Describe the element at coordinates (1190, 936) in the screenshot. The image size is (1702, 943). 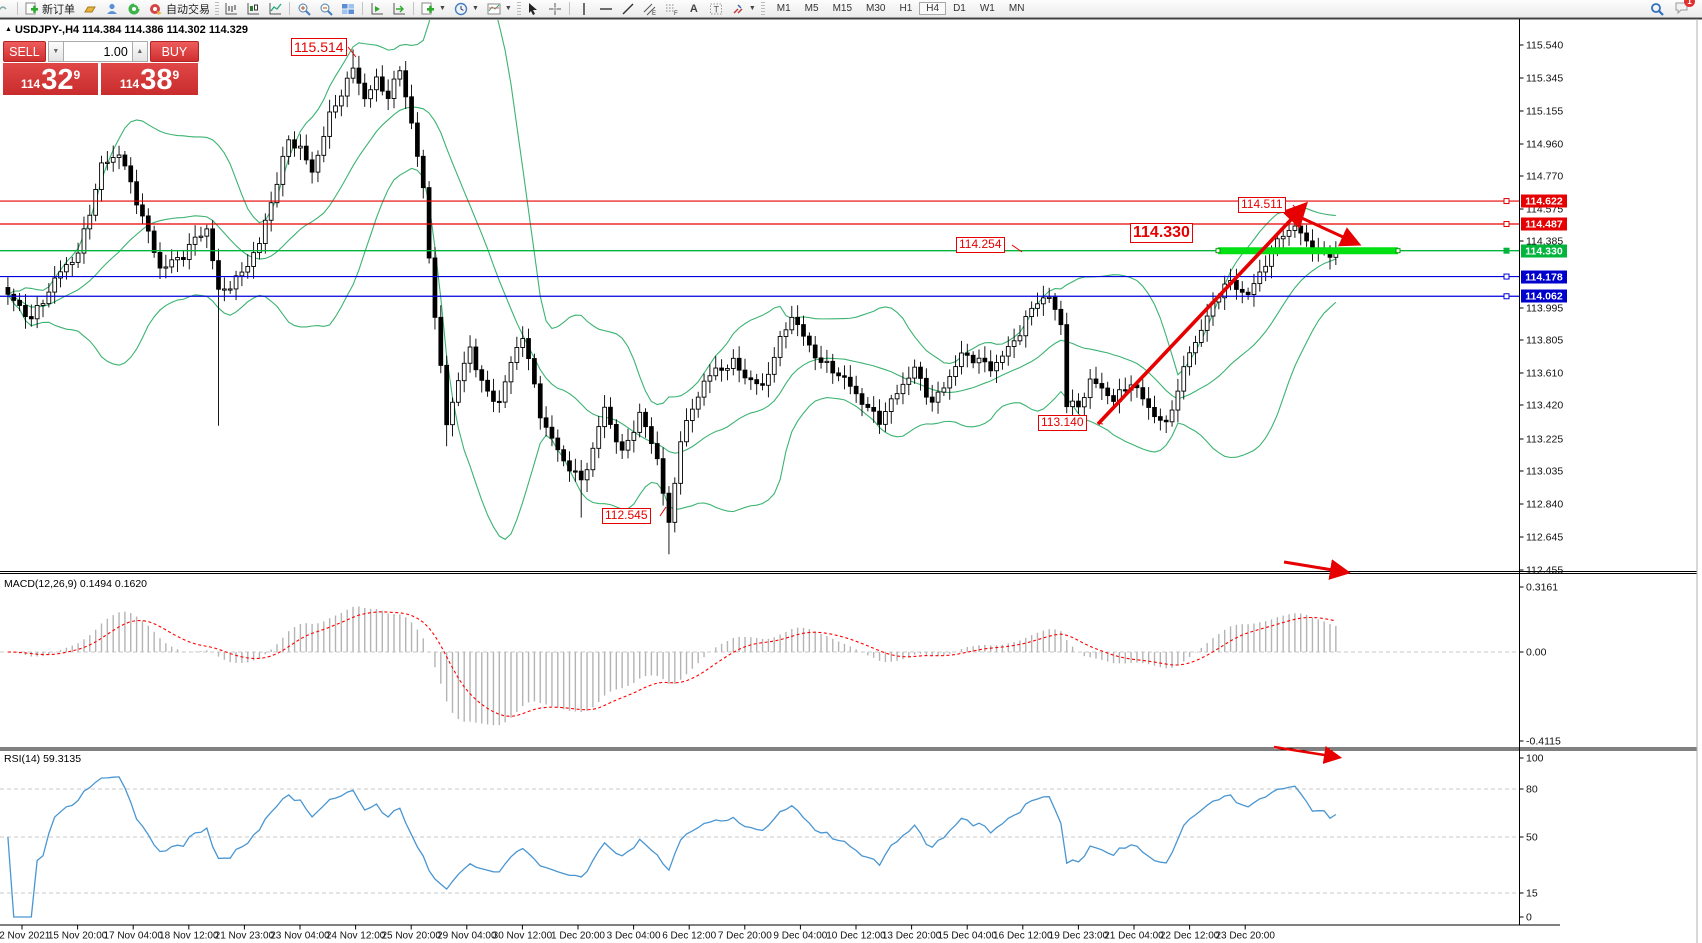
I see `time-label: 22 Dec 12:00` at that location.